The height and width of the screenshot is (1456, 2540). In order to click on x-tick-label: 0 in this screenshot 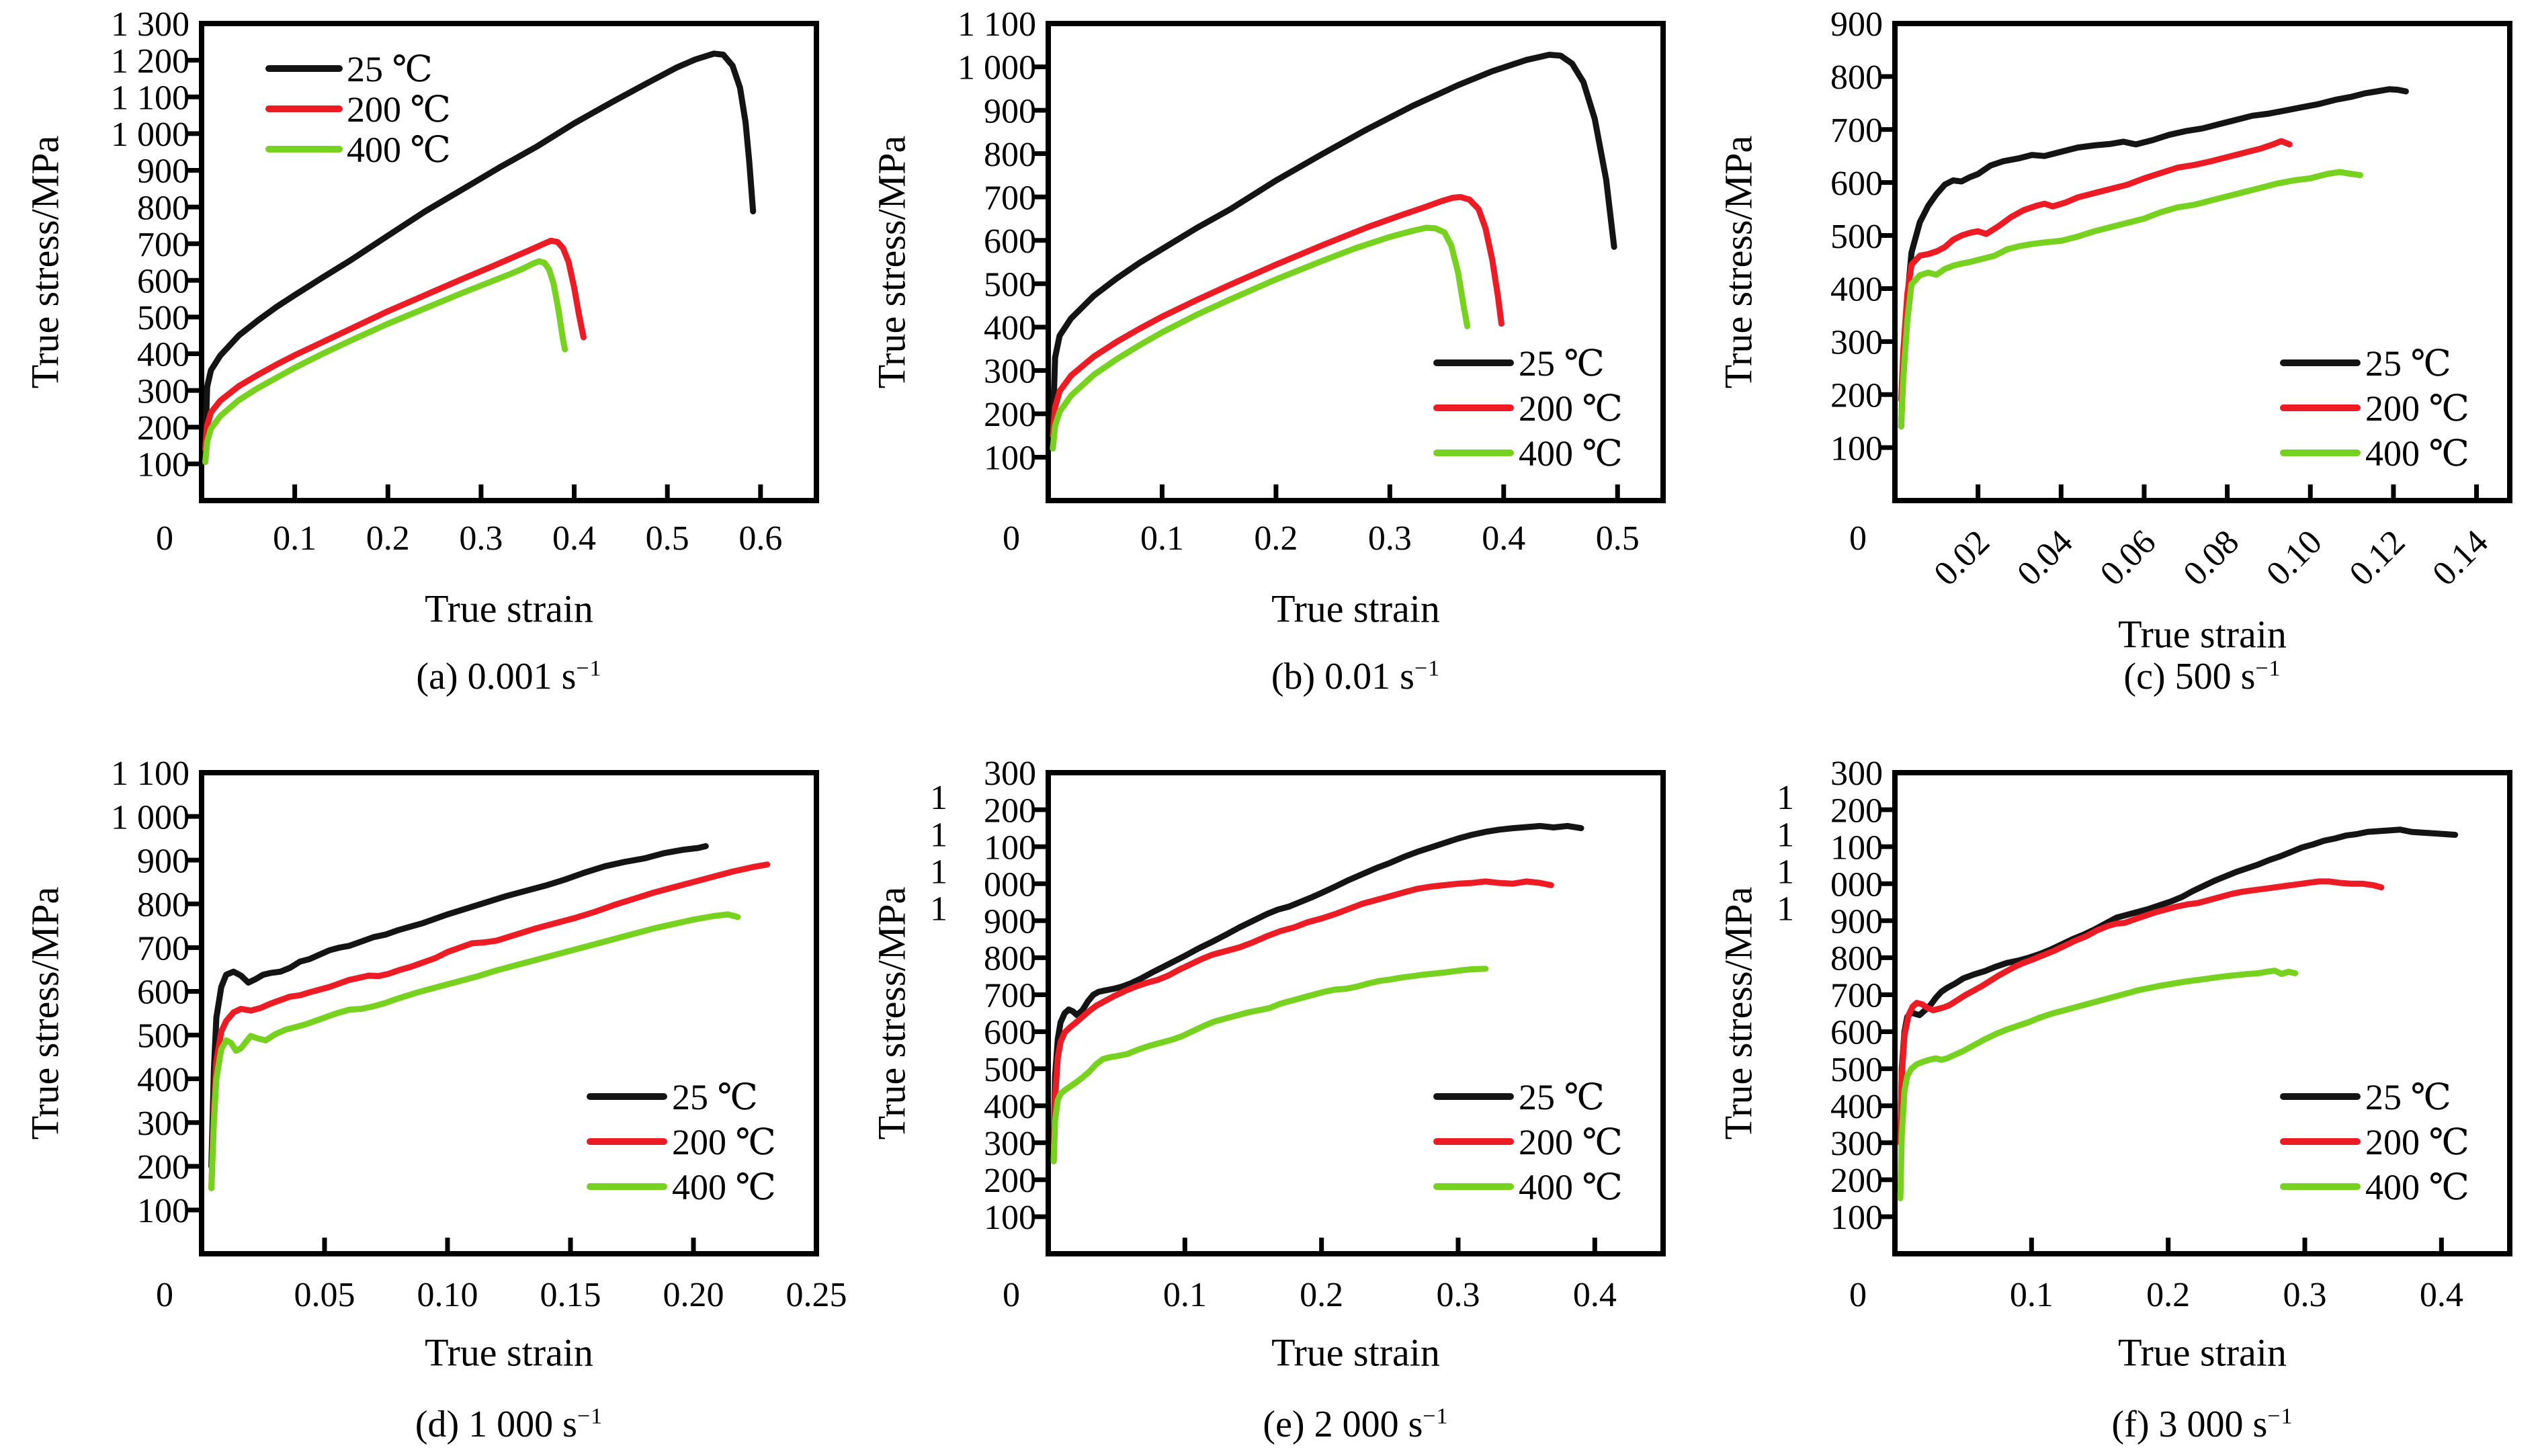, I will do `click(1858, 538)`.